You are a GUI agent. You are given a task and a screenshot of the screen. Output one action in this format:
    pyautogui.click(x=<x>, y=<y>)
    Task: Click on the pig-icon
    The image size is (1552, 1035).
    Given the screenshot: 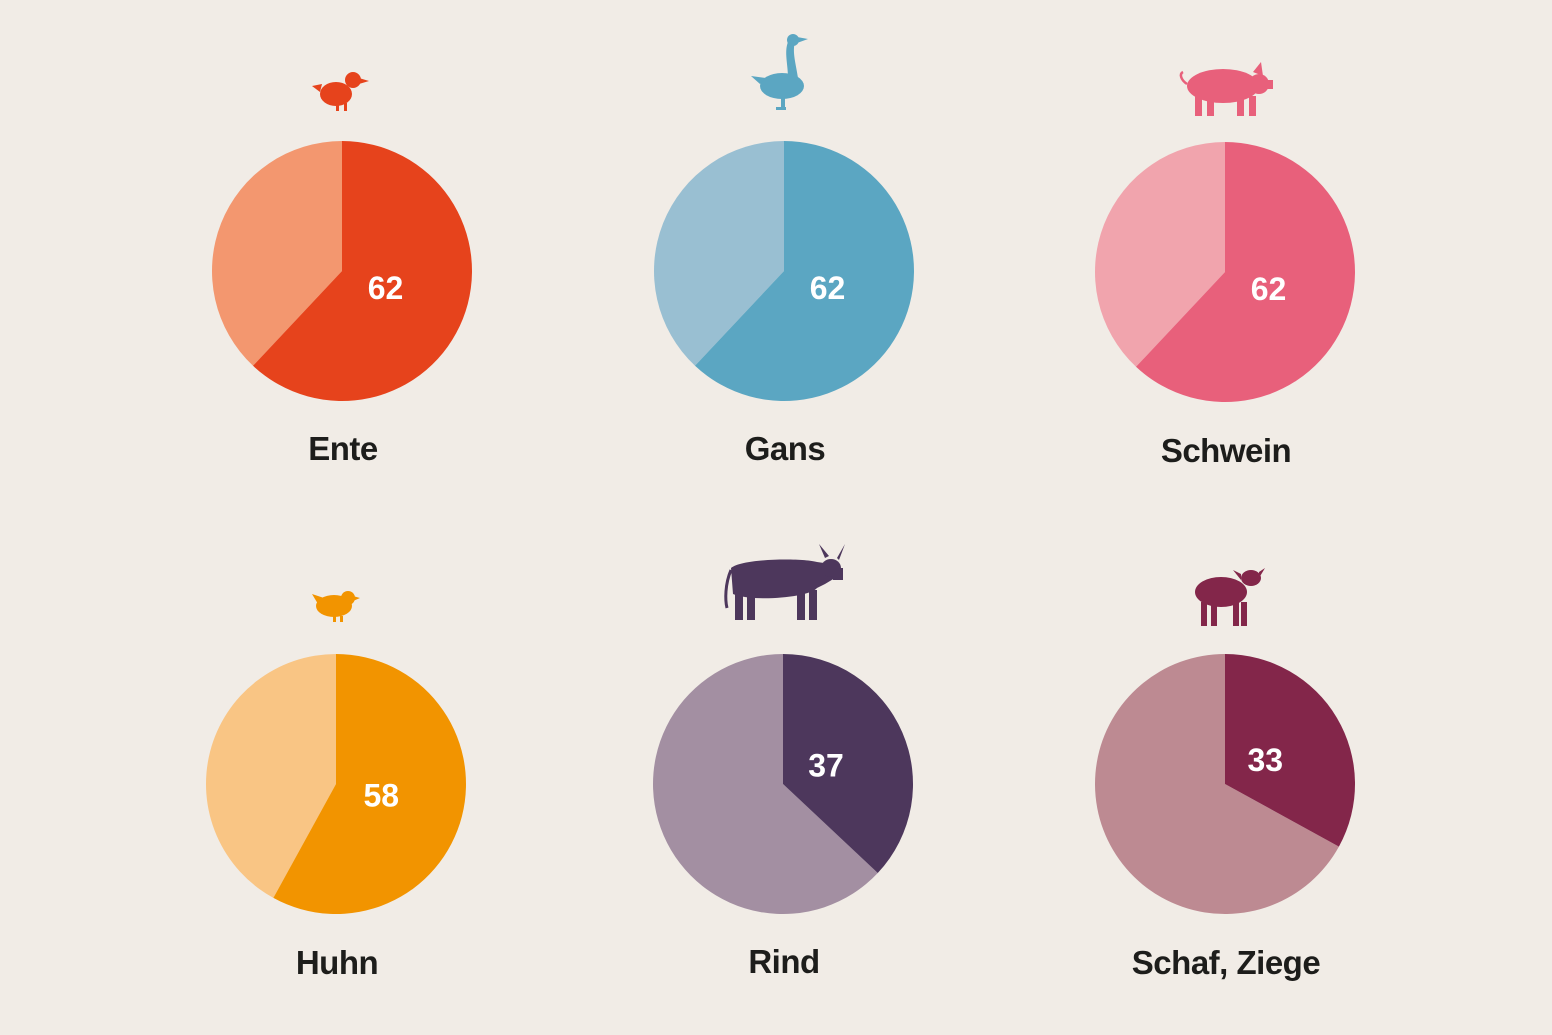 What is the action you would take?
    pyautogui.click(x=1227, y=89)
    